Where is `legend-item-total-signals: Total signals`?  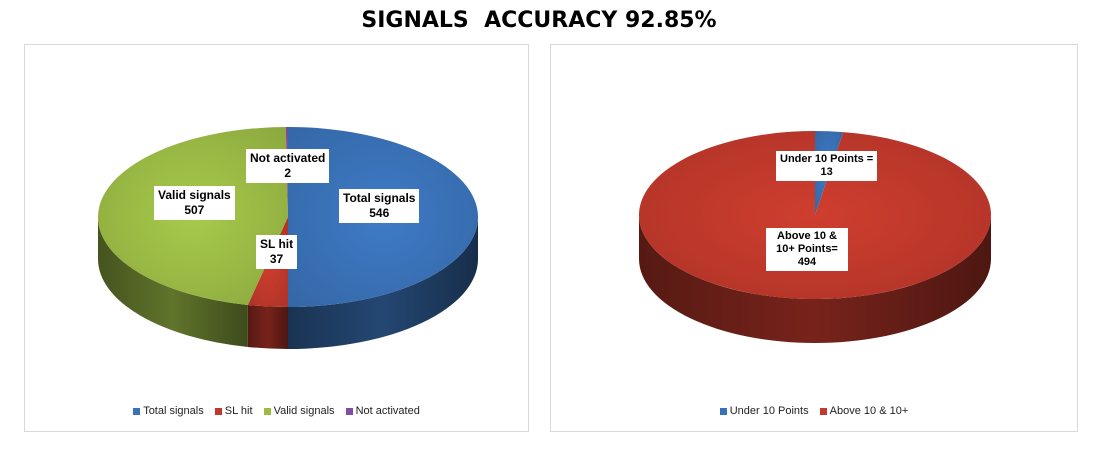 legend-item-total-signals: Total signals is located at coordinates (168, 411).